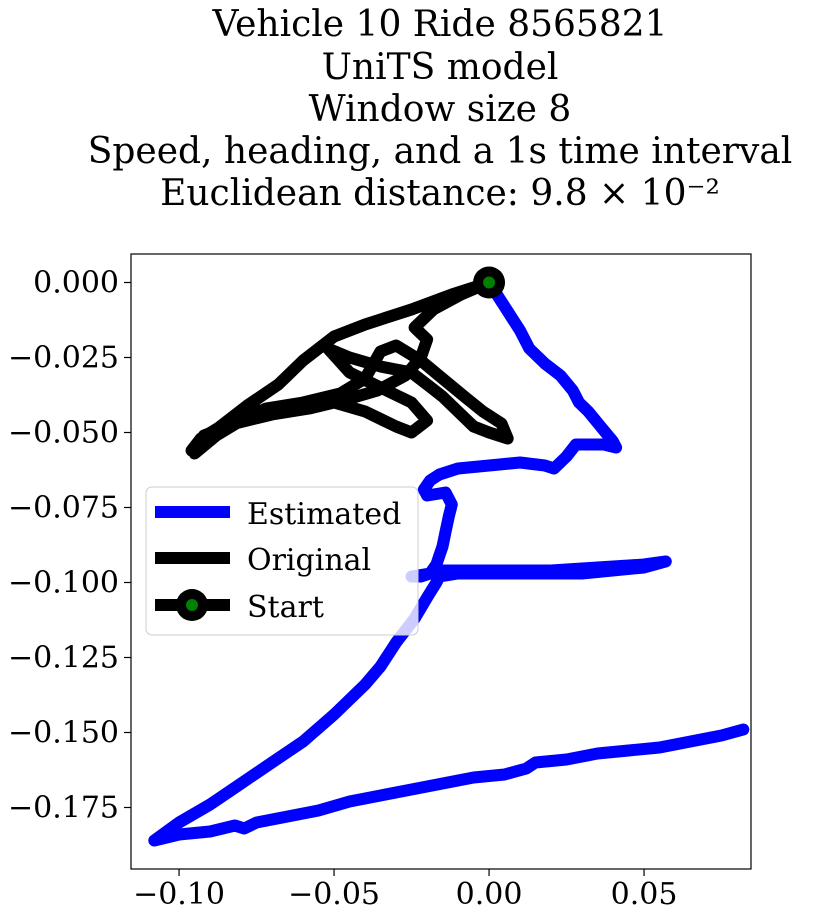 This screenshot has width=814, height=916. Describe the element at coordinates (63, 358) in the screenshot. I see `y-tick-label: −0.025` at that location.